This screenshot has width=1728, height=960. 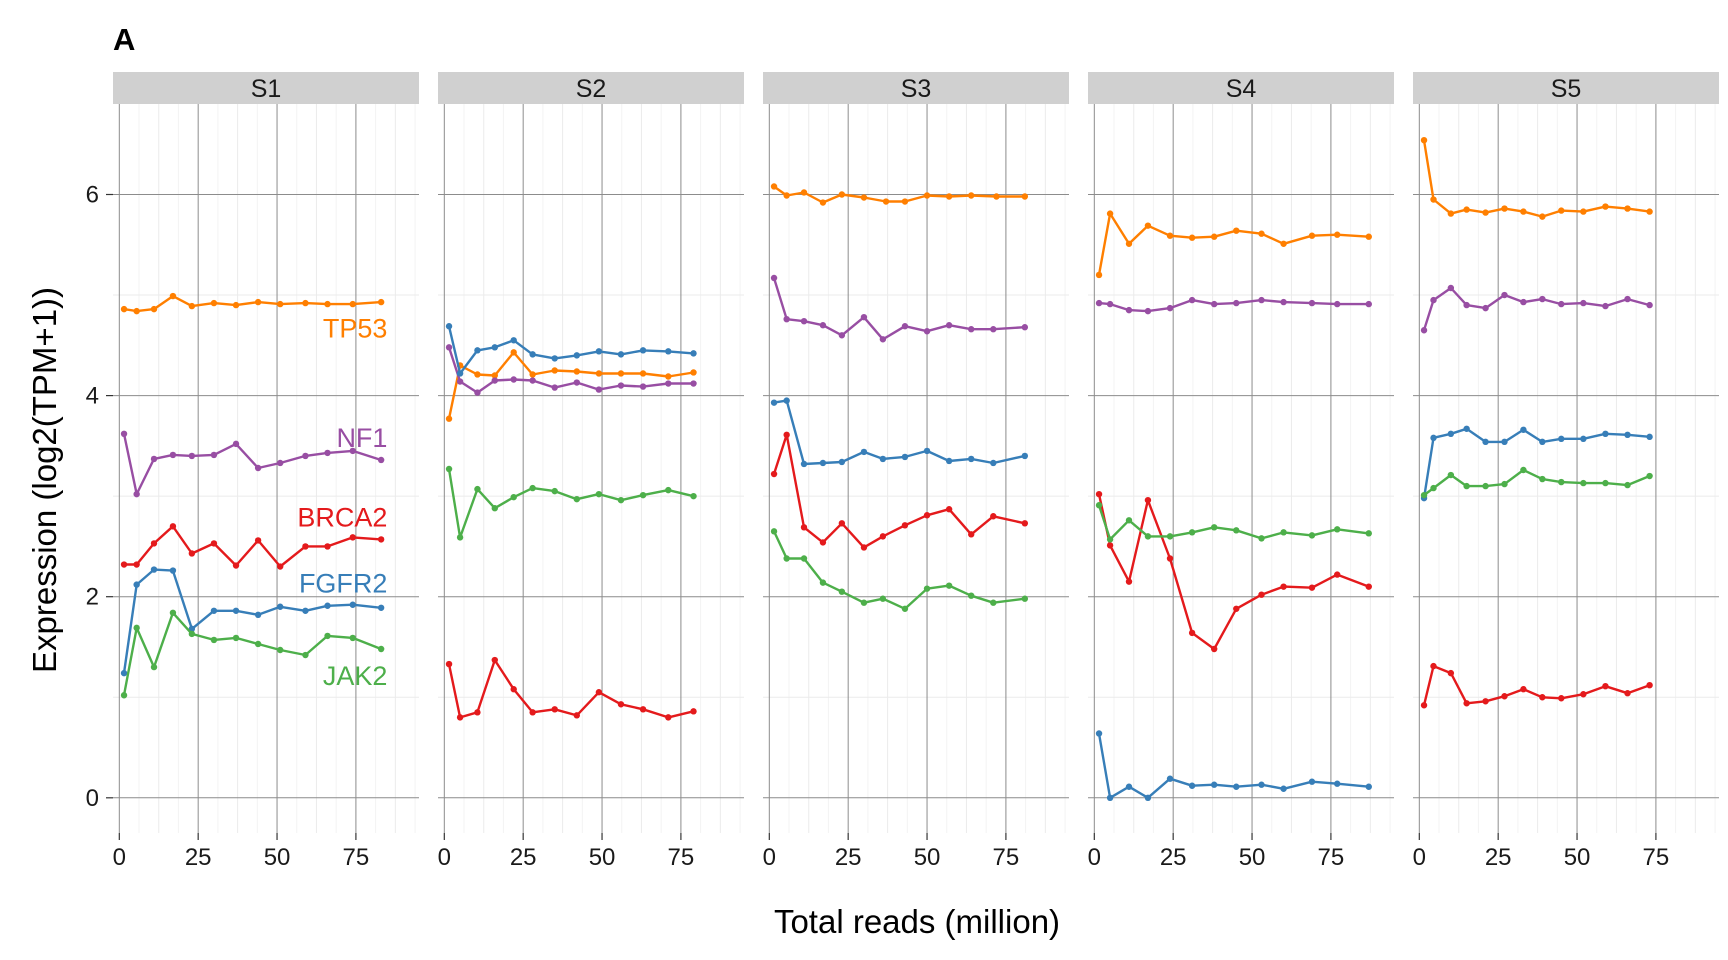 What do you see at coordinates (1536, 309) in the screenshot?
I see `series-nf1` at bounding box center [1536, 309].